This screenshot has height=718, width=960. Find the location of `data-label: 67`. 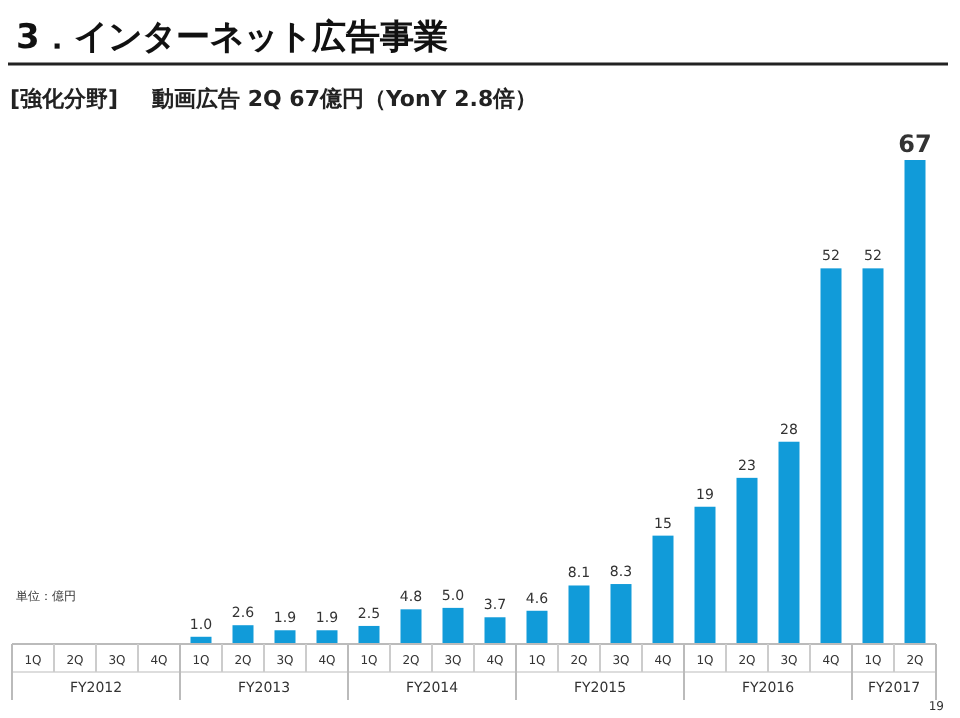

data-label: 67 is located at coordinates (915, 144).